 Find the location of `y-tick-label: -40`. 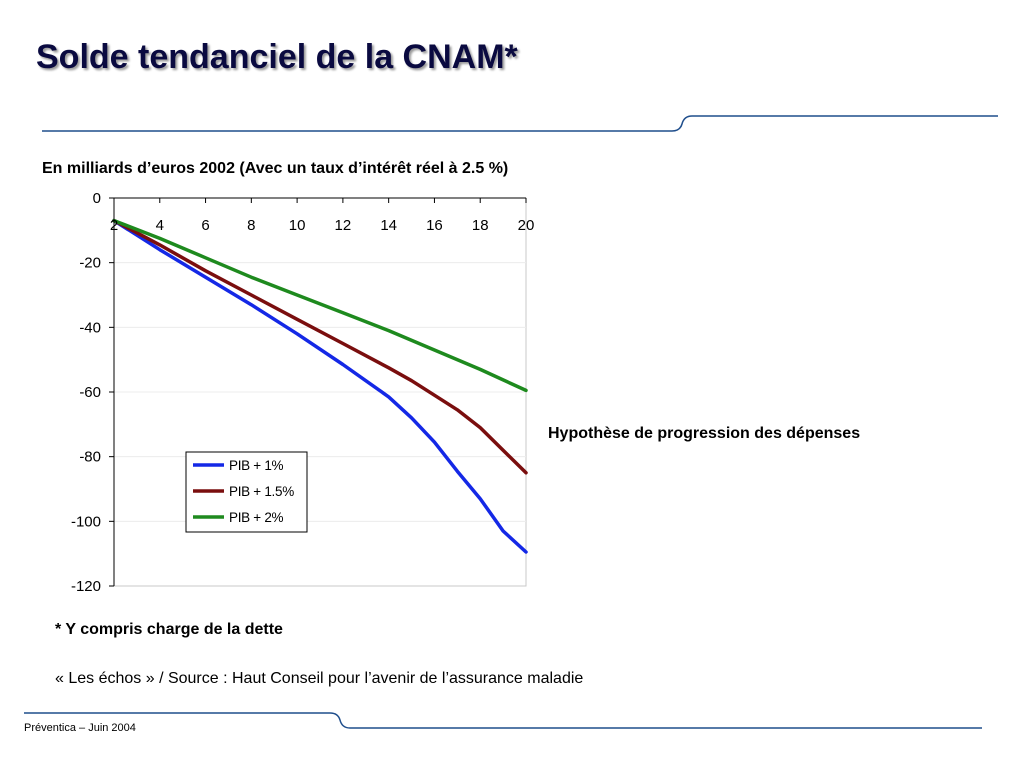

y-tick-label: -40 is located at coordinates (90, 327).